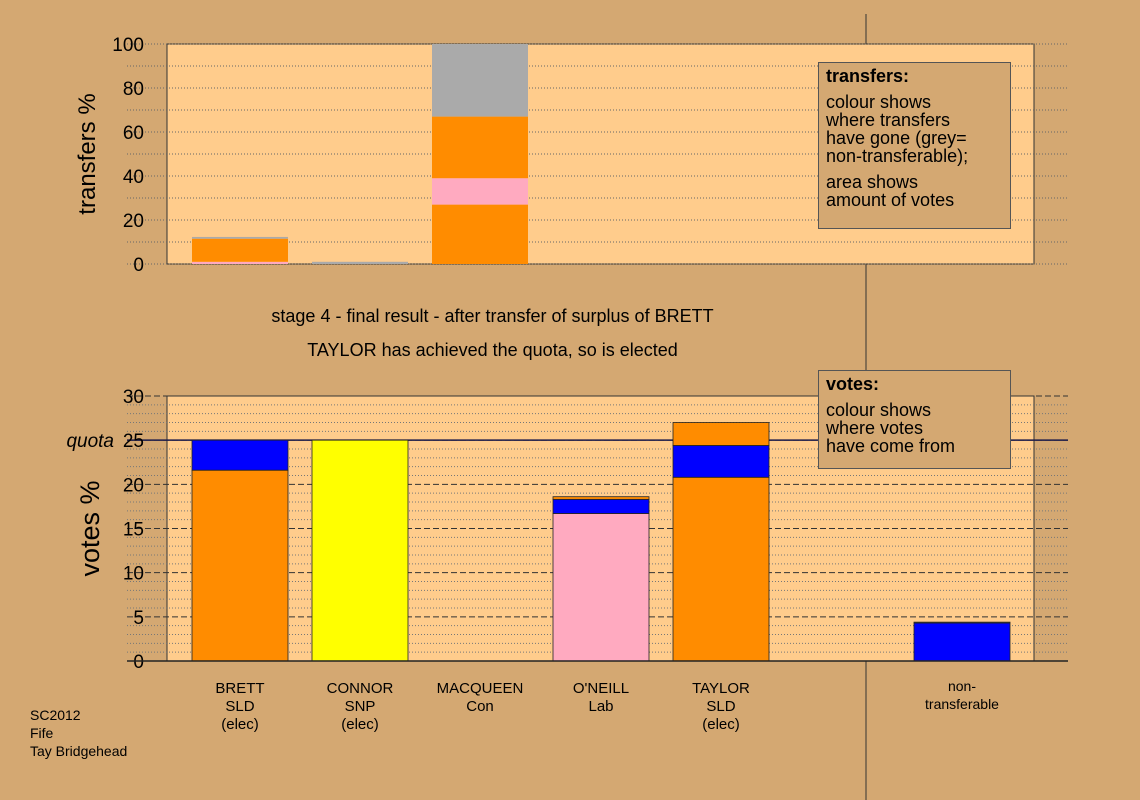 Image resolution: width=1140 pixels, height=800 pixels. What do you see at coordinates (360, 706) in the screenshot?
I see `candidate-label: SNP` at bounding box center [360, 706].